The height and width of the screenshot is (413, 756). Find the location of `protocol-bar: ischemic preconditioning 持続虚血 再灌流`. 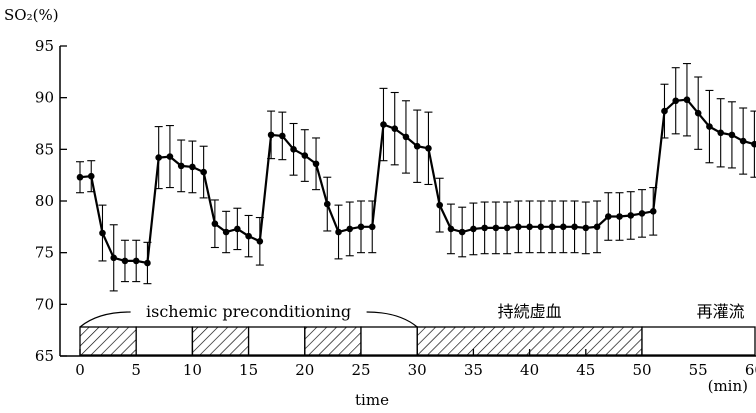

protocol-bar: ischemic preconditioning 持続虚血 再灌流 is located at coordinates (417, 329).